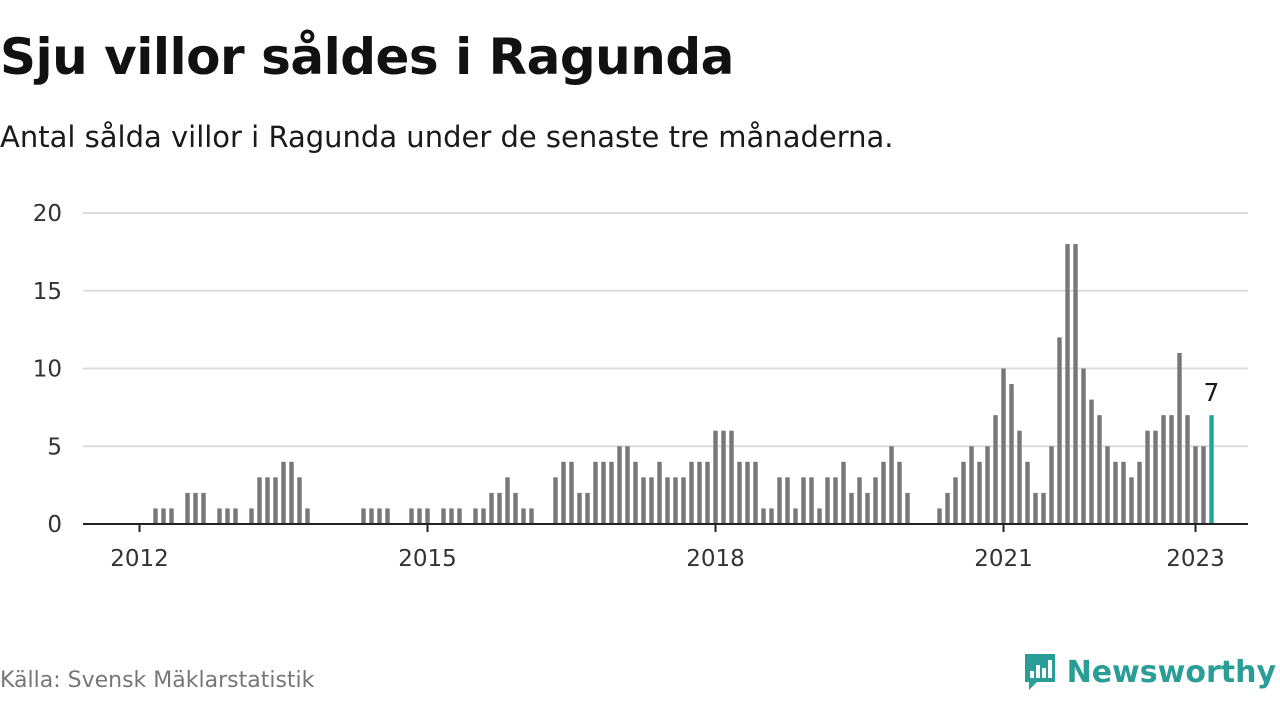 The width and height of the screenshot is (1280, 720). Describe the element at coordinates (715, 559) in the screenshot. I see `x-tick-label: 2018` at that location.